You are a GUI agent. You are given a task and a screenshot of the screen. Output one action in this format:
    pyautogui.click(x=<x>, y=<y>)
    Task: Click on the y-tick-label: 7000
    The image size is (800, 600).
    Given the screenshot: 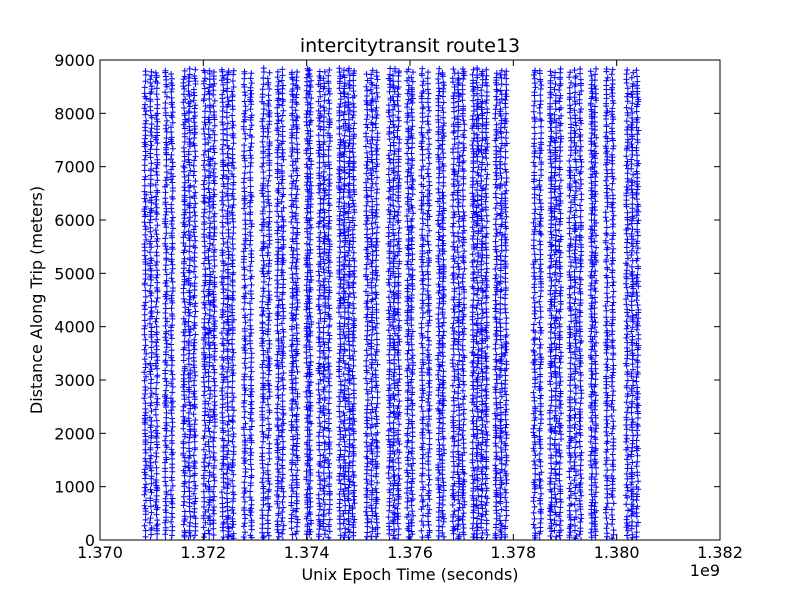 What is the action you would take?
    pyautogui.click(x=74, y=167)
    